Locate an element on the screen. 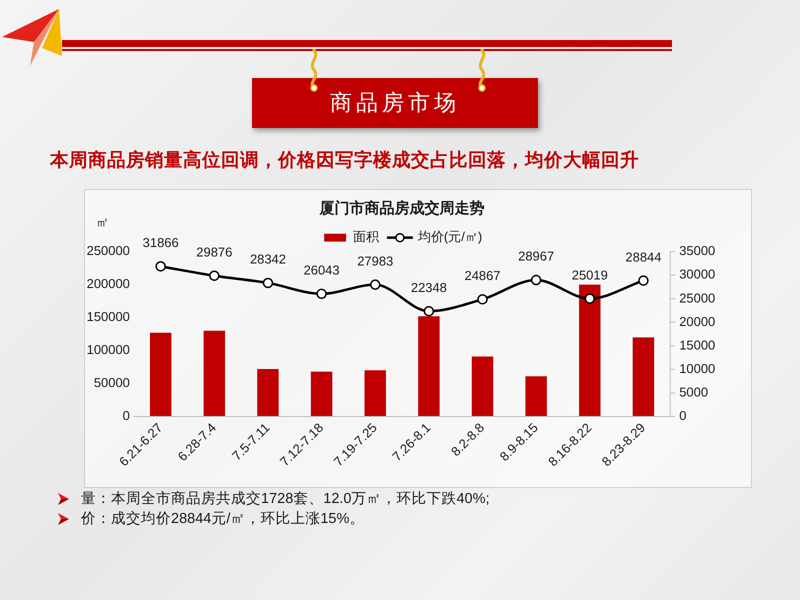  y-tick-label: 0 is located at coordinates (126, 416).